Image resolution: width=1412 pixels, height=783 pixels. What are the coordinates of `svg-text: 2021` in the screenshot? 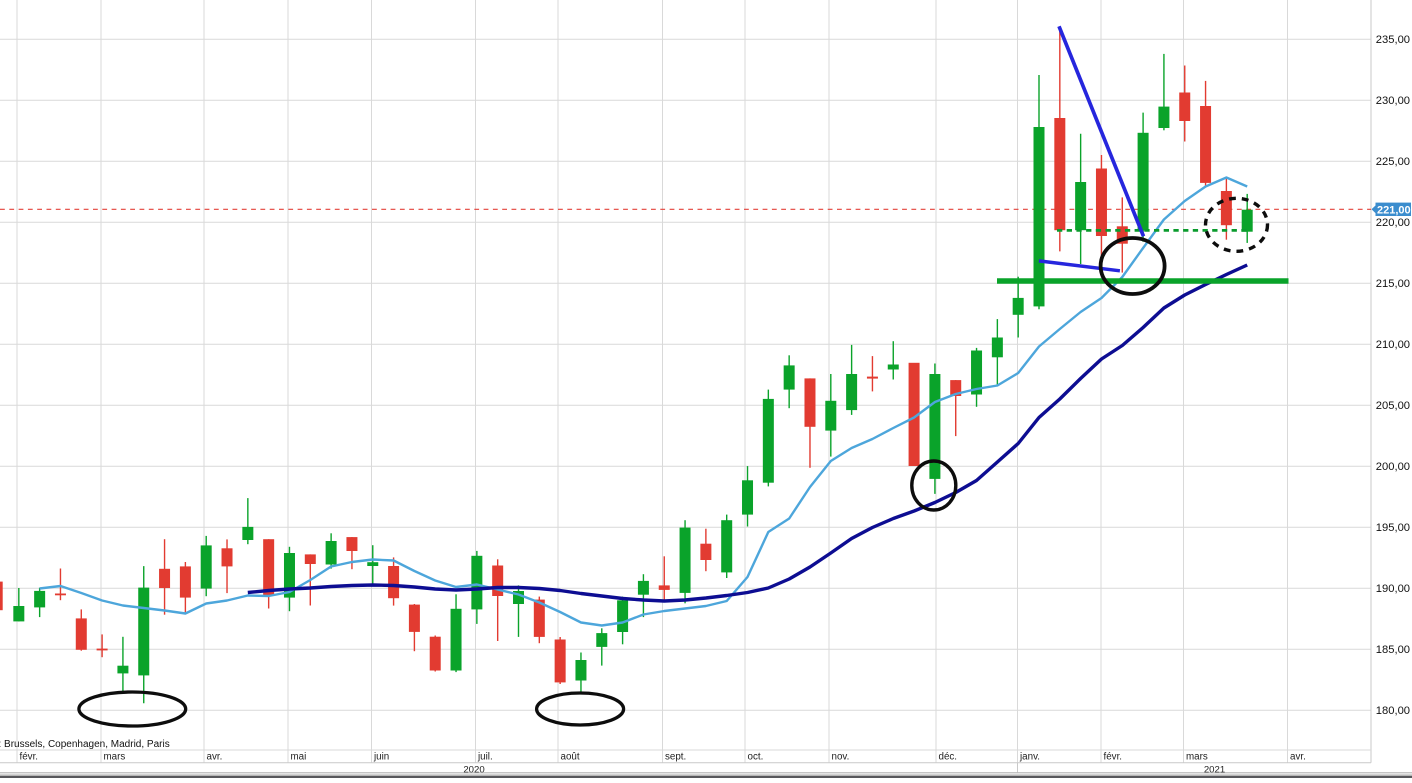 It's located at (1214, 769).